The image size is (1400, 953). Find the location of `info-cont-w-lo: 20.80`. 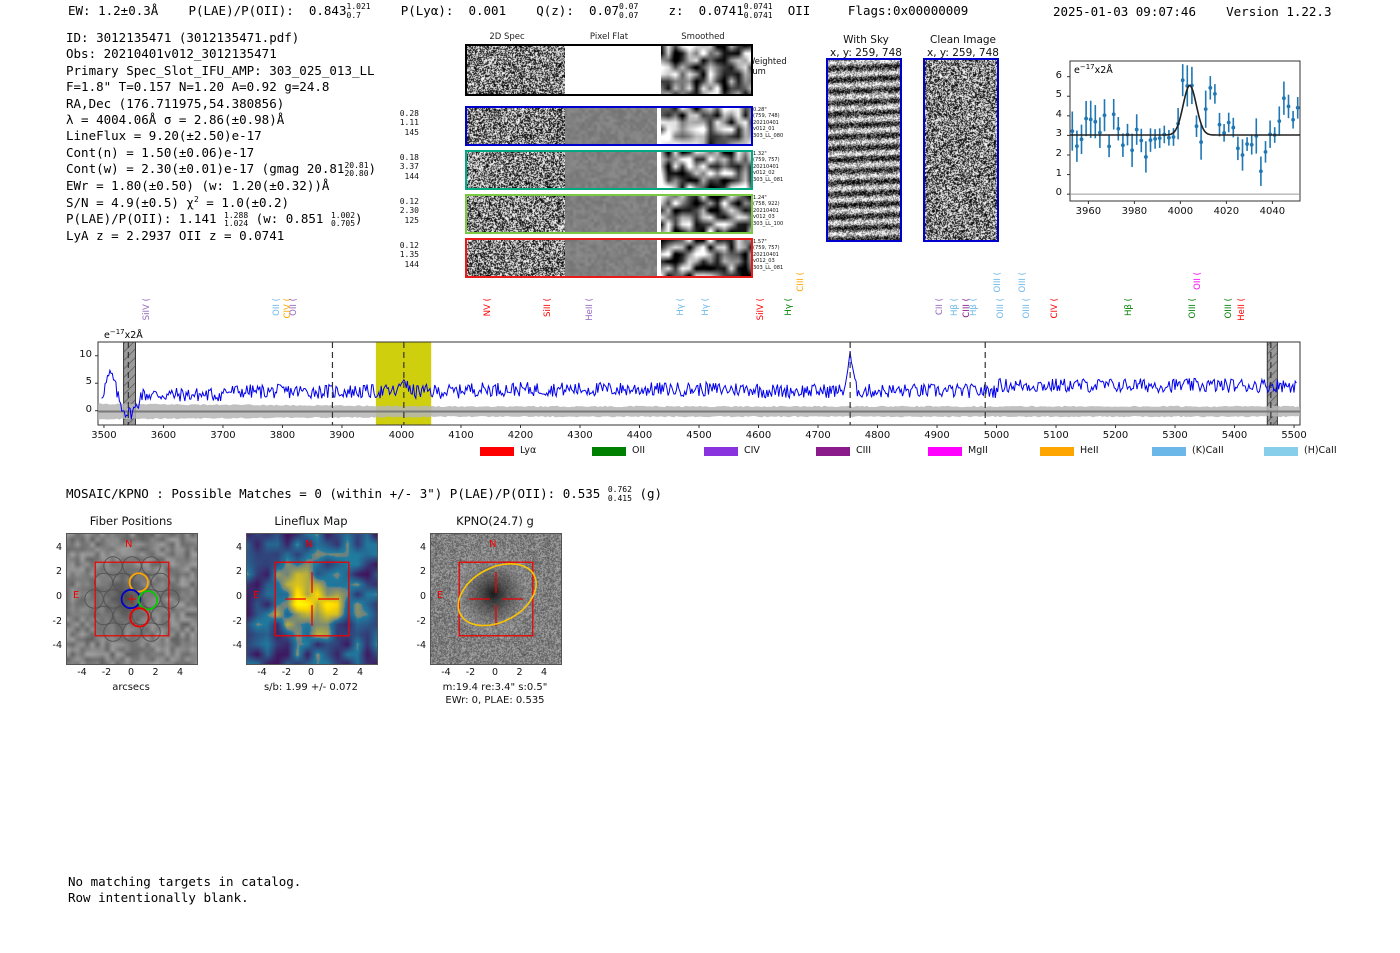

info-cont-w-lo: 20.80 is located at coordinates (356, 174).